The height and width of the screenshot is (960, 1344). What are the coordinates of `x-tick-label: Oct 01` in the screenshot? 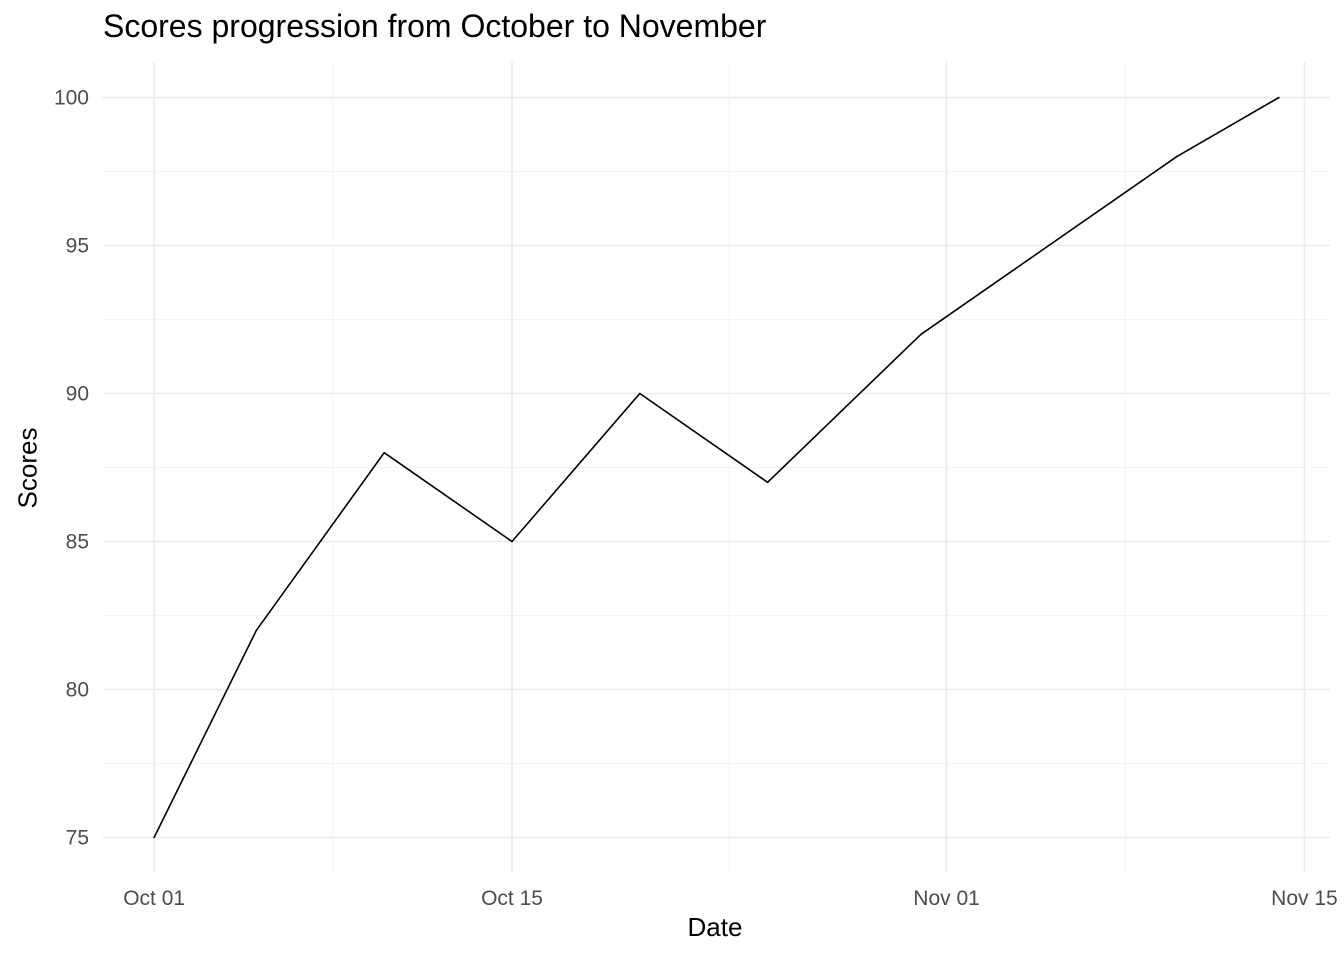 It's located at (154, 898).